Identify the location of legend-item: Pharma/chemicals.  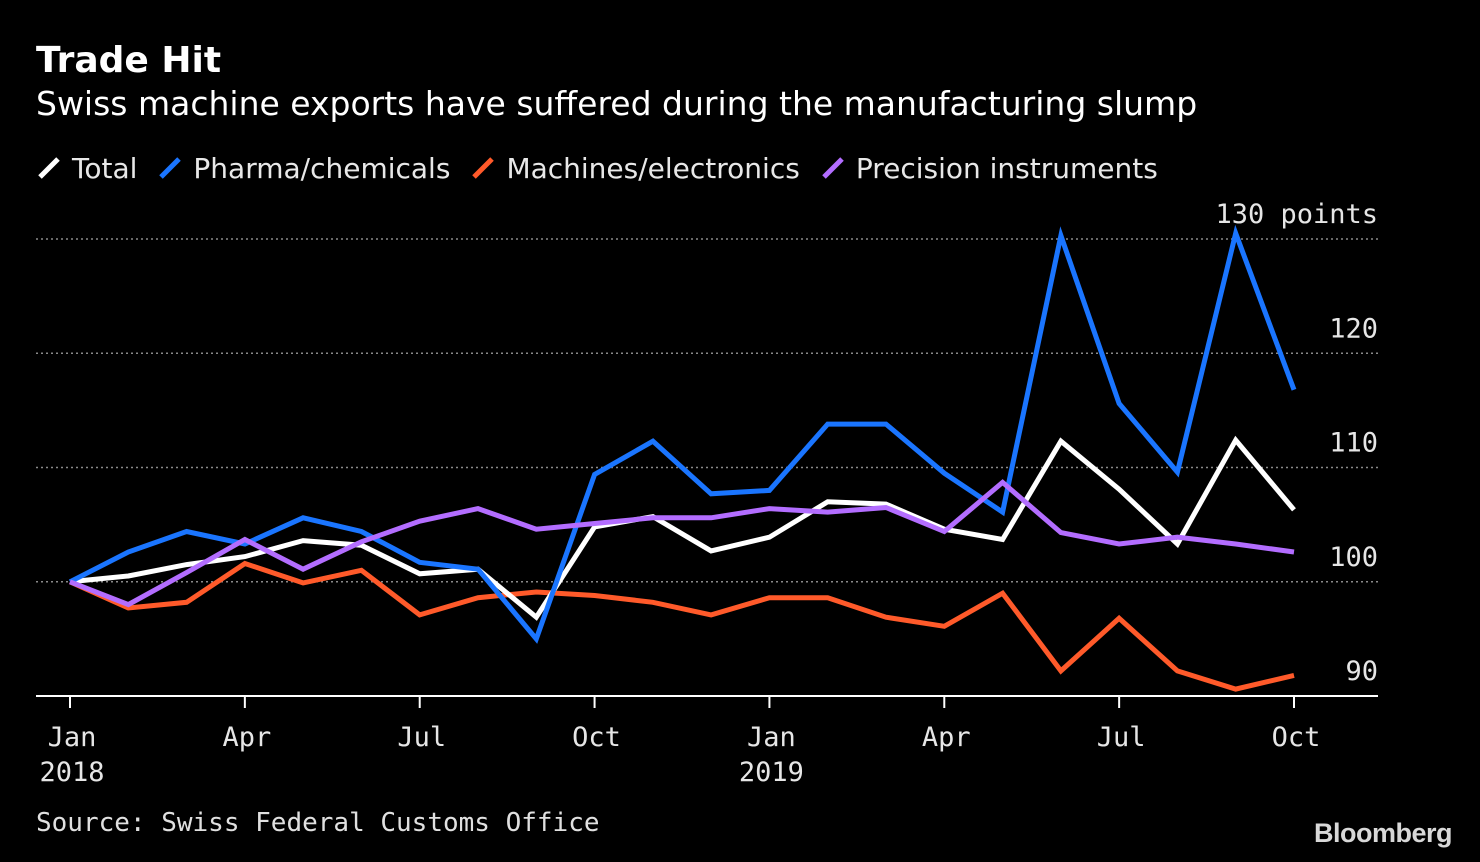
(303, 168).